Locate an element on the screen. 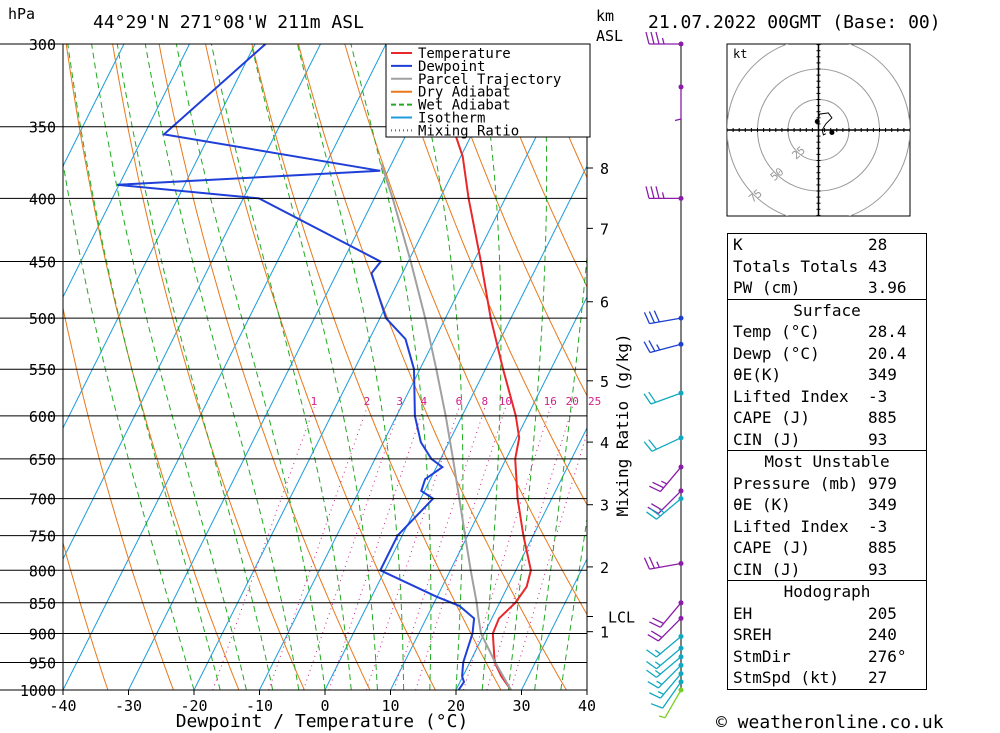 The image size is (1000, 733). hodograph-unit-label: kt is located at coordinates (740, 54).